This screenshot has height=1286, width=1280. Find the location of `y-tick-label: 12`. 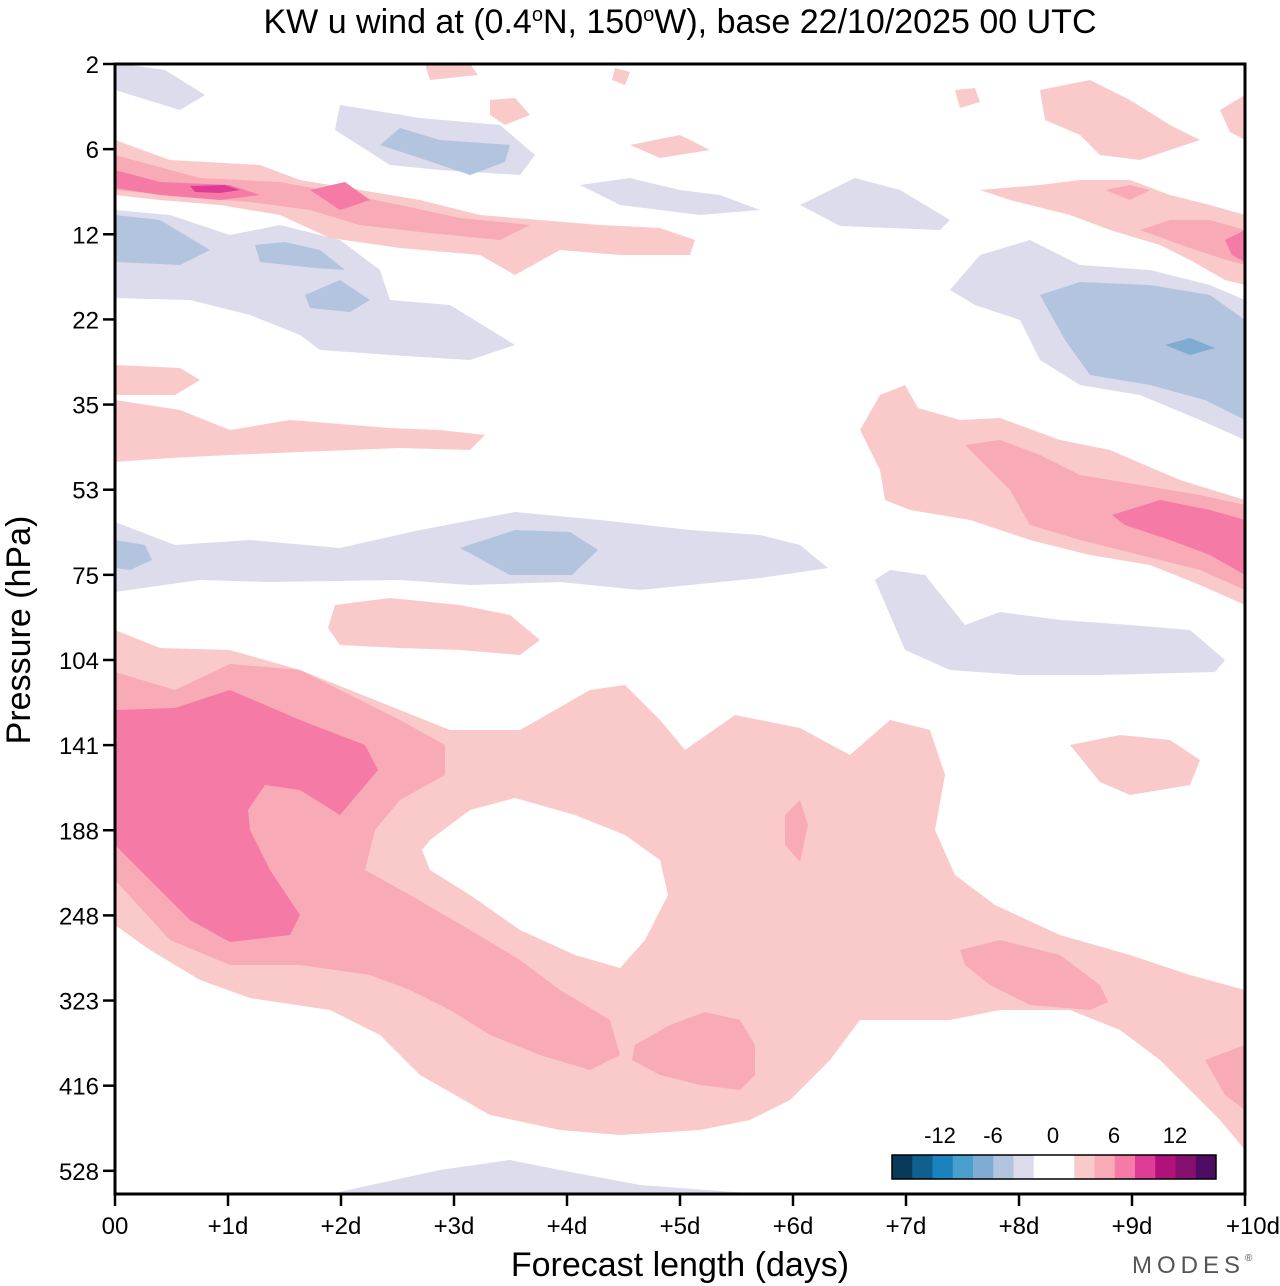

y-tick-label: 12 is located at coordinates (85, 235).